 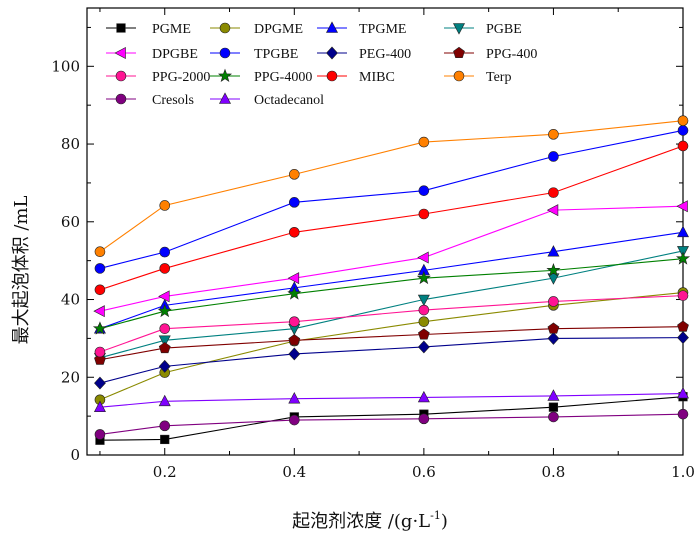 I want to click on legend-item: PGME, so click(x=148, y=29).